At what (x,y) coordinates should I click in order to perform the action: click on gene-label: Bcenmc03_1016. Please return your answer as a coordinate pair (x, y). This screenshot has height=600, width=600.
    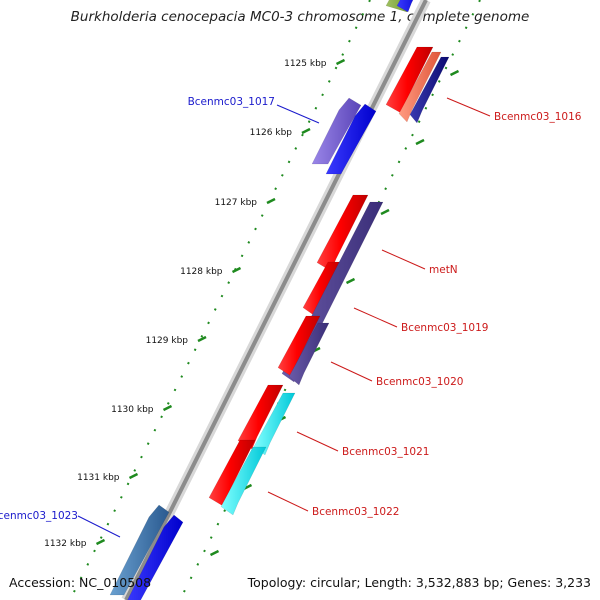
    Looking at the image, I should click on (538, 117).